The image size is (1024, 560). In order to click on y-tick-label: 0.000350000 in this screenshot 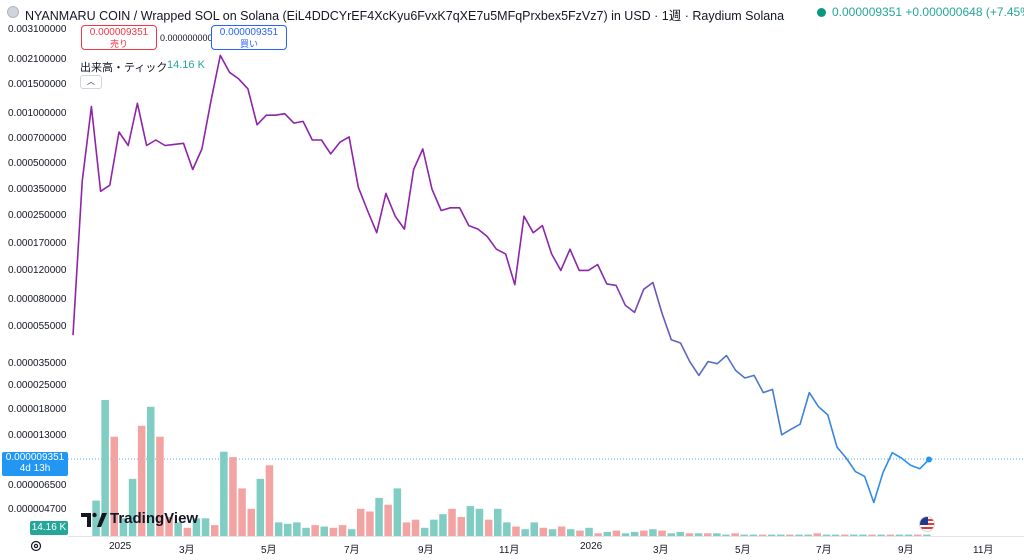, I will do `click(37, 189)`.